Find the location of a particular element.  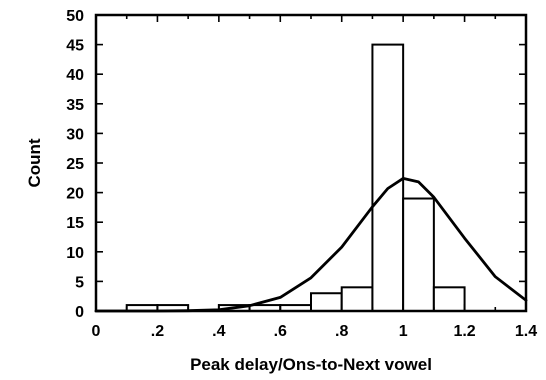

y-axis-title: Count is located at coordinates (34, 162).